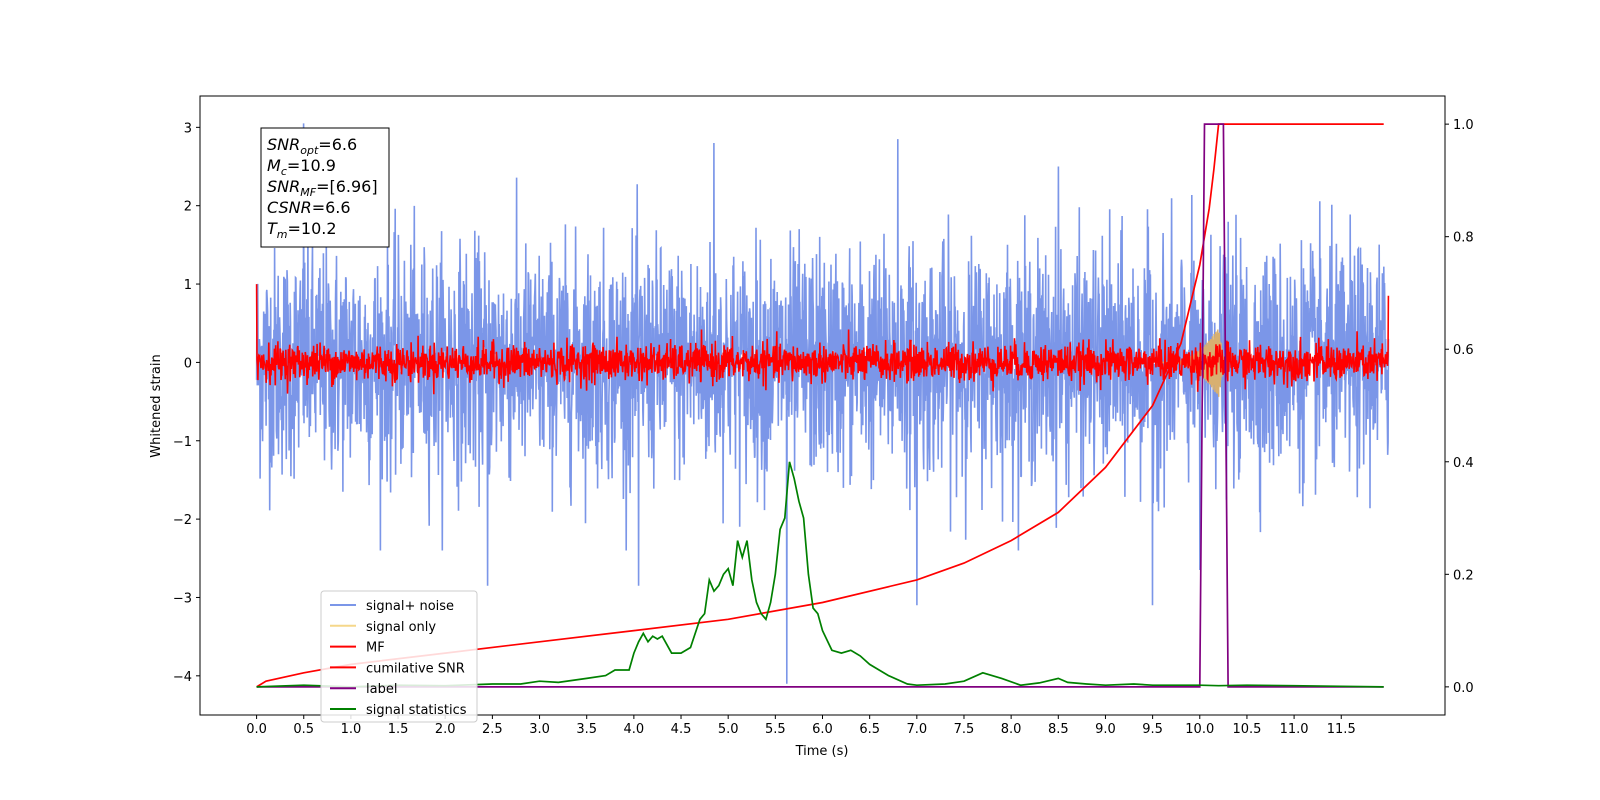 The width and height of the screenshot is (1600, 800). Describe the element at coordinates (188, 207) in the screenshot. I see `y-tick-label: 2` at that location.